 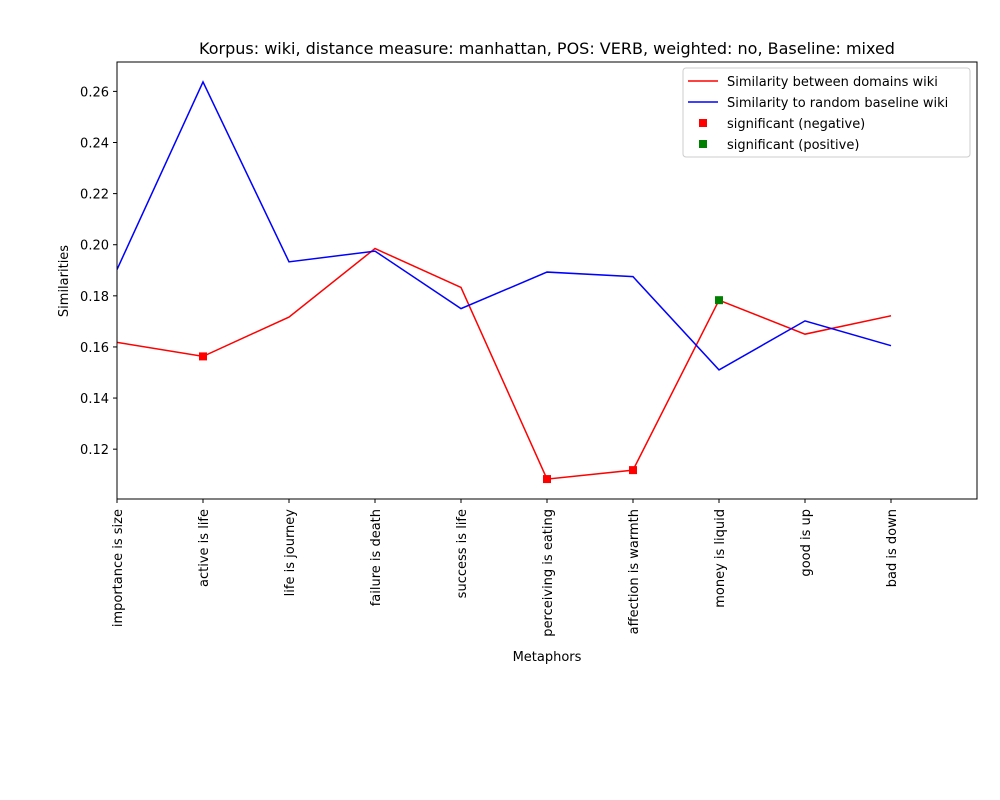 I want to click on x-tick-label: affection is warmth, so click(x=634, y=571).